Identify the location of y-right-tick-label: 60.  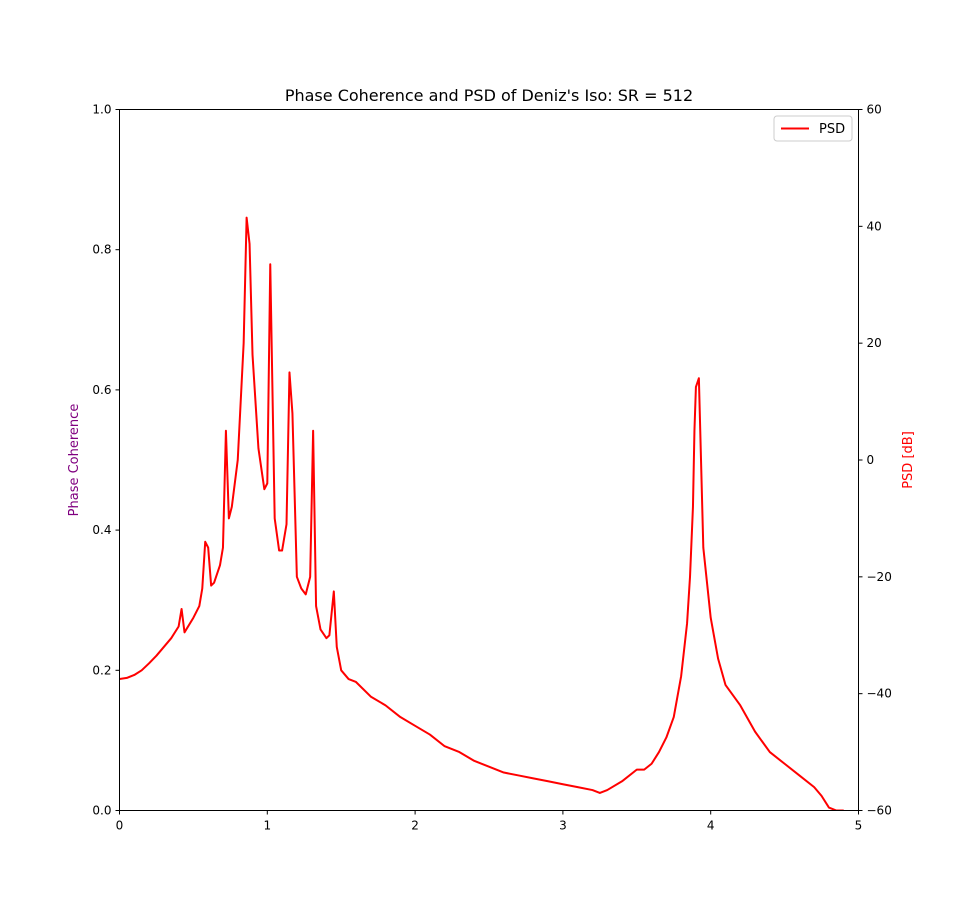
(874, 110).